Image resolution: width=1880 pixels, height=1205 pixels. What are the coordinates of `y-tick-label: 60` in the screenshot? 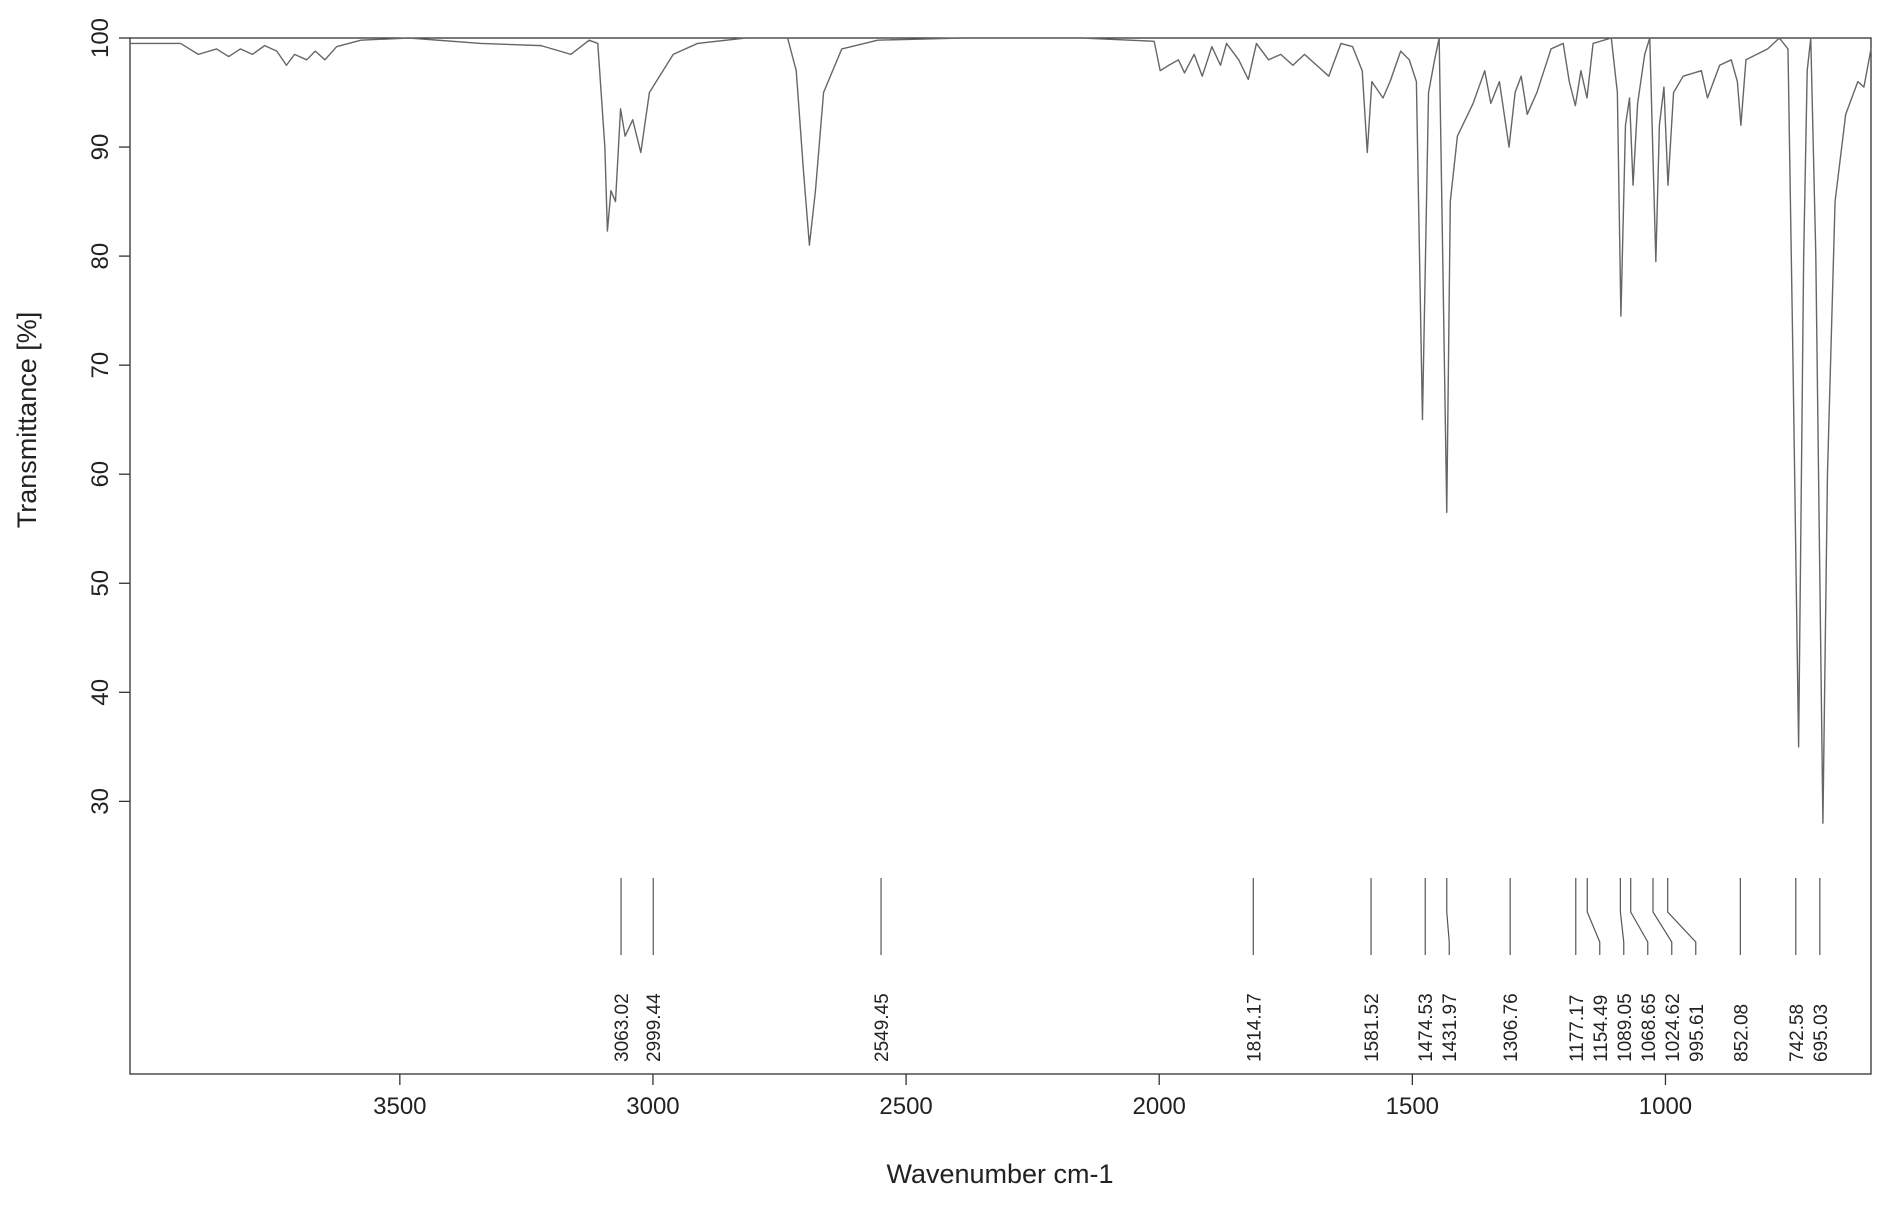 It's located at (100, 474).